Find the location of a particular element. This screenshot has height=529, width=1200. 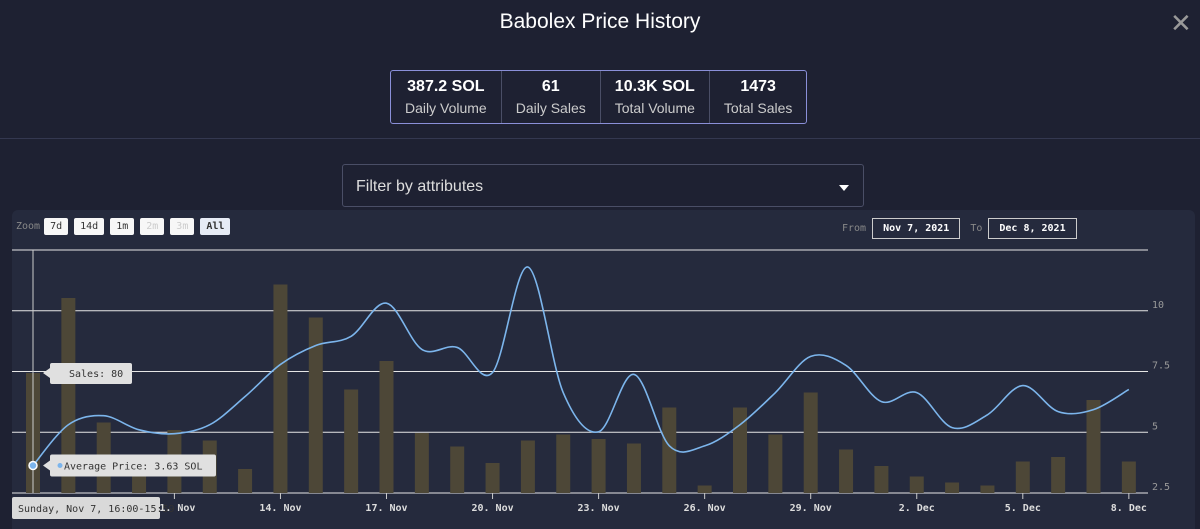

x-tick-label: 5. Dec is located at coordinates (1023, 508).